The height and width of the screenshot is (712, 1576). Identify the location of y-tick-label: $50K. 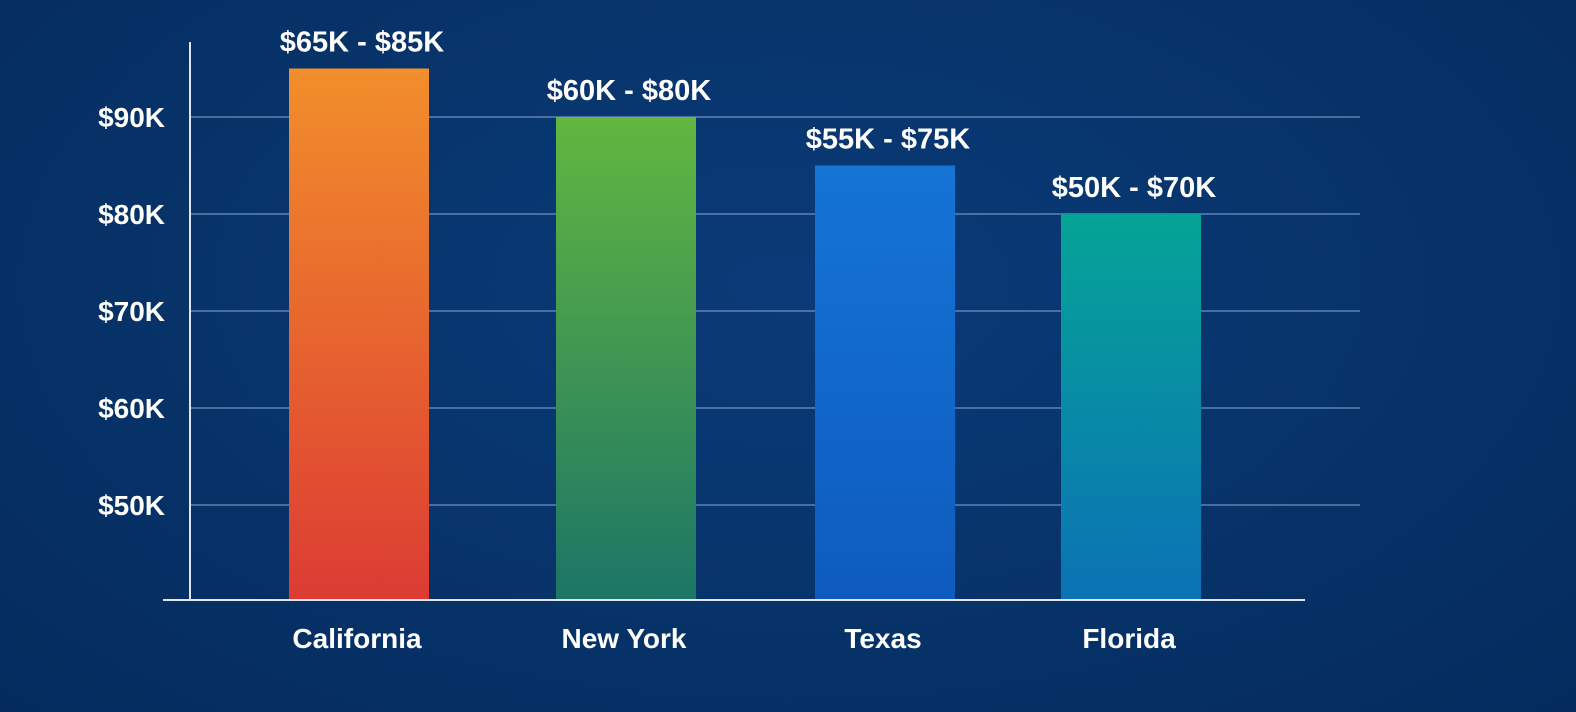
(131, 505).